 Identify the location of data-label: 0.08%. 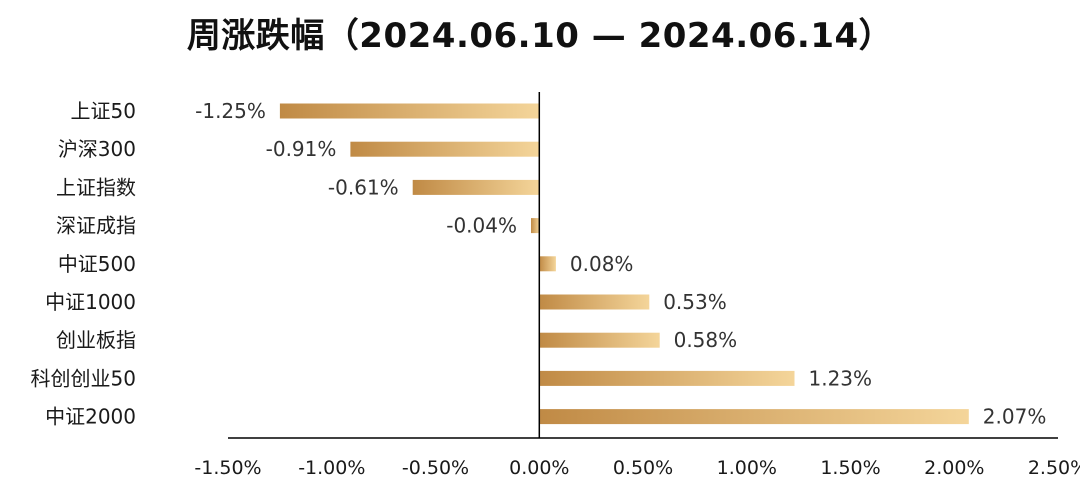
(602, 264).